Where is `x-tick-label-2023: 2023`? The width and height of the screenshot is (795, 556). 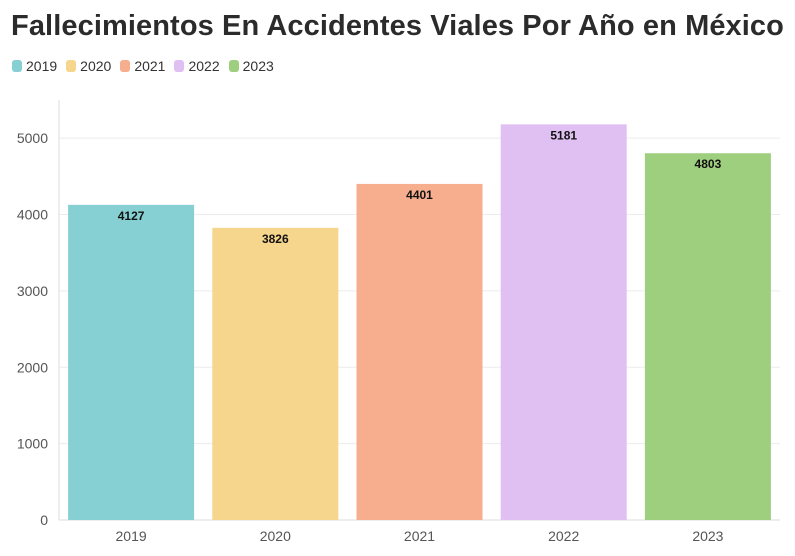 x-tick-label-2023: 2023 is located at coordinates (707, 536).